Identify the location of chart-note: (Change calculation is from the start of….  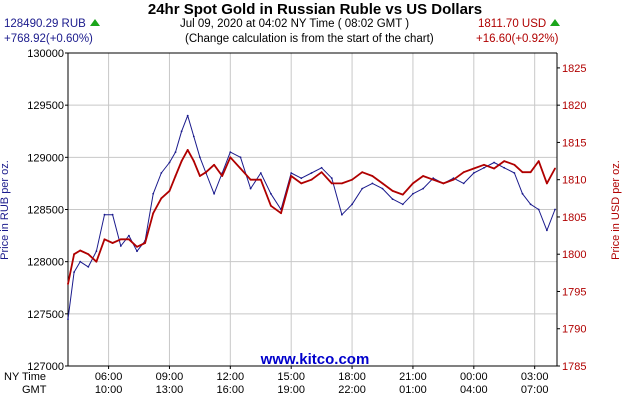
(309, 39).